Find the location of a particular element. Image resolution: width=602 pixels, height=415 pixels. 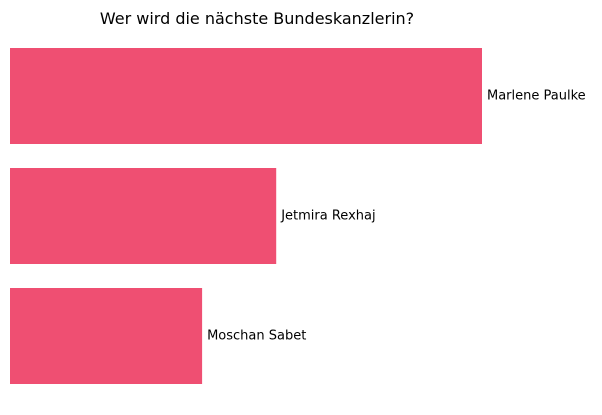

bar-label-0: Marlene Paulke is located at coordinates (536, 96).